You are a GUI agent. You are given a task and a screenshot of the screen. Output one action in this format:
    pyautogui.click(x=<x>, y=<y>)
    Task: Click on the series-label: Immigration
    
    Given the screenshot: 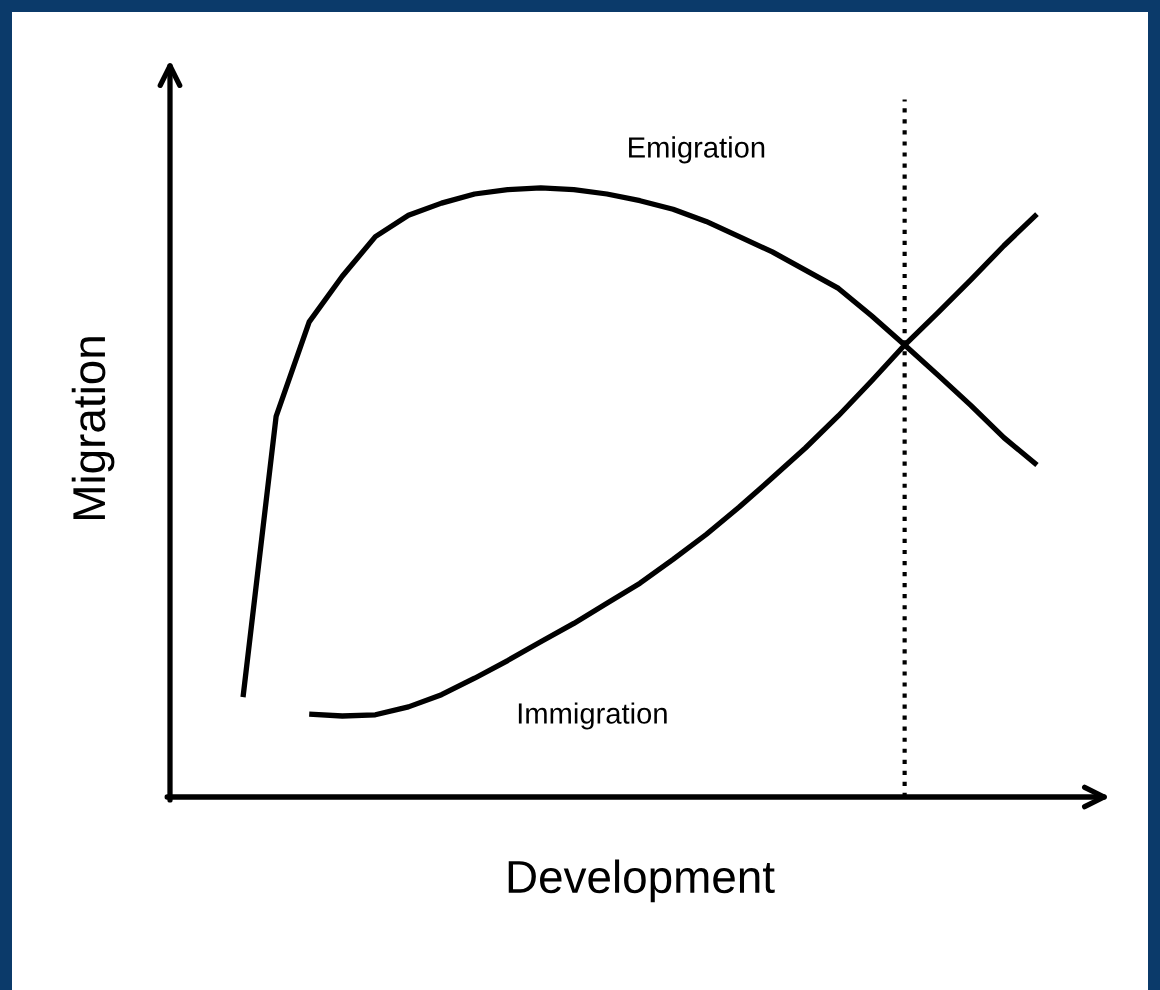 What is the action you would take?
    pyautogui.click(x=592, y=716)
    